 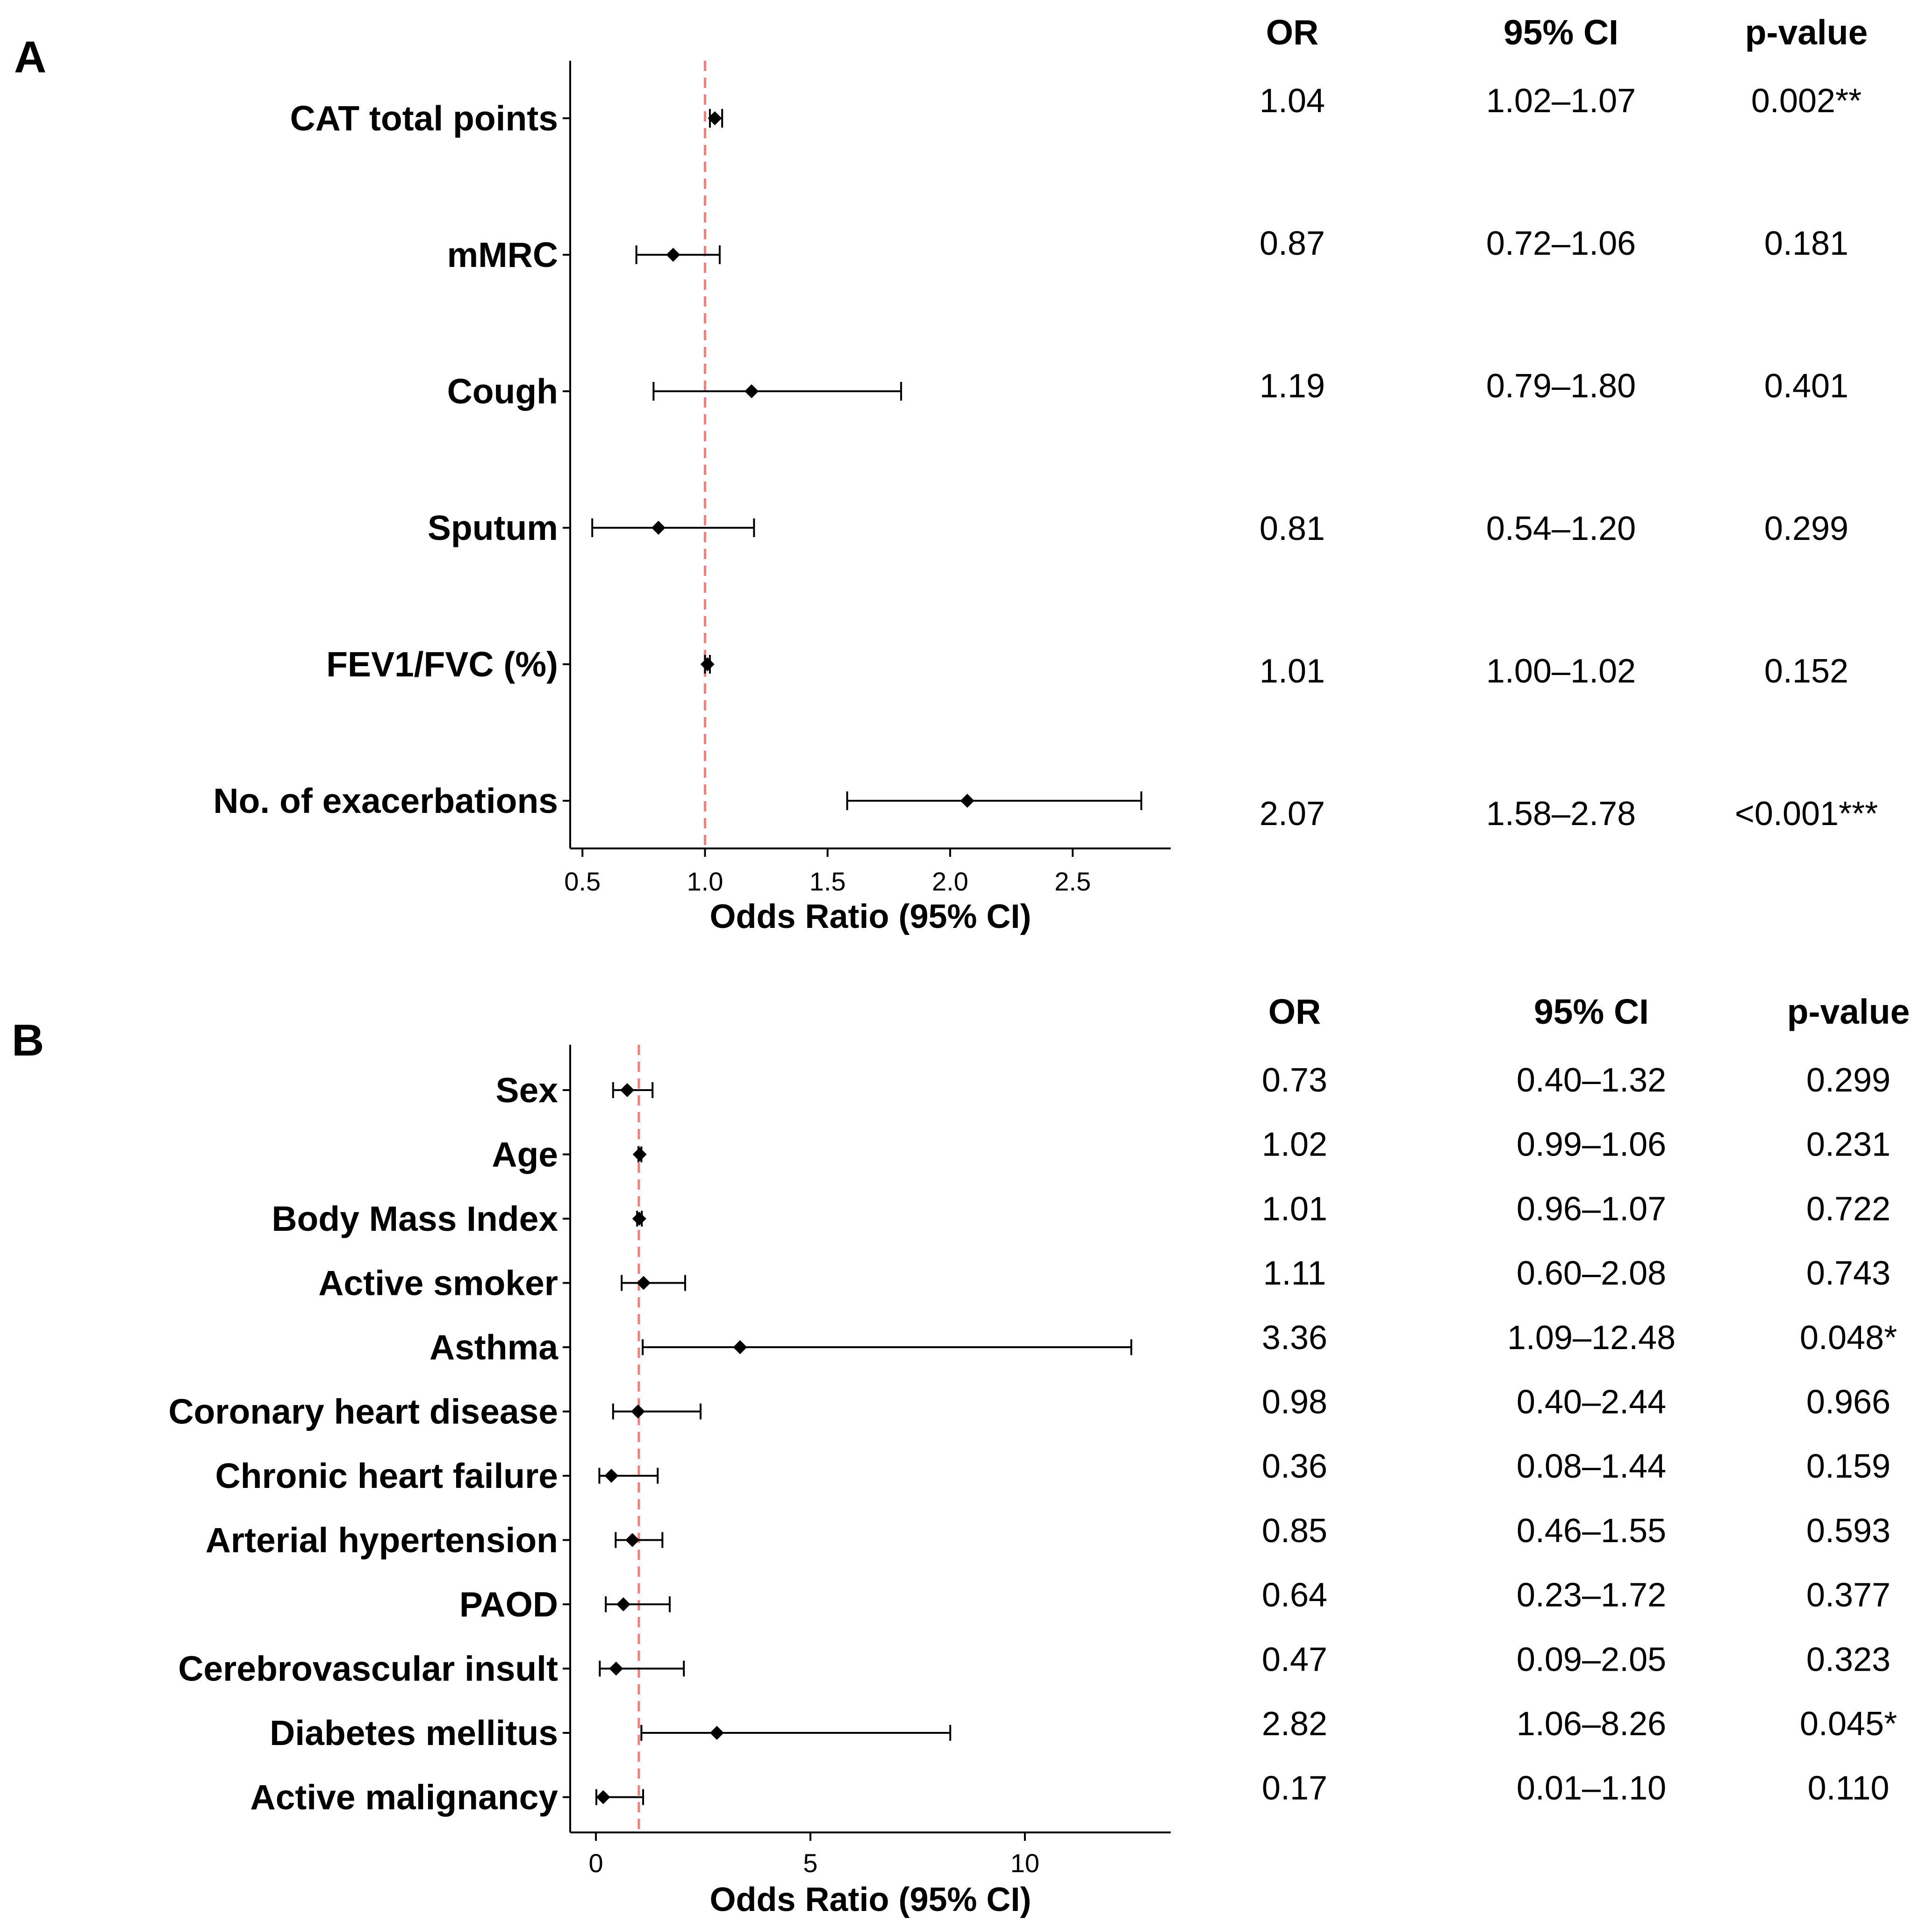 I want to click on table-cell-ci: 0.60–2.08, so click(x=1591, y=1274).